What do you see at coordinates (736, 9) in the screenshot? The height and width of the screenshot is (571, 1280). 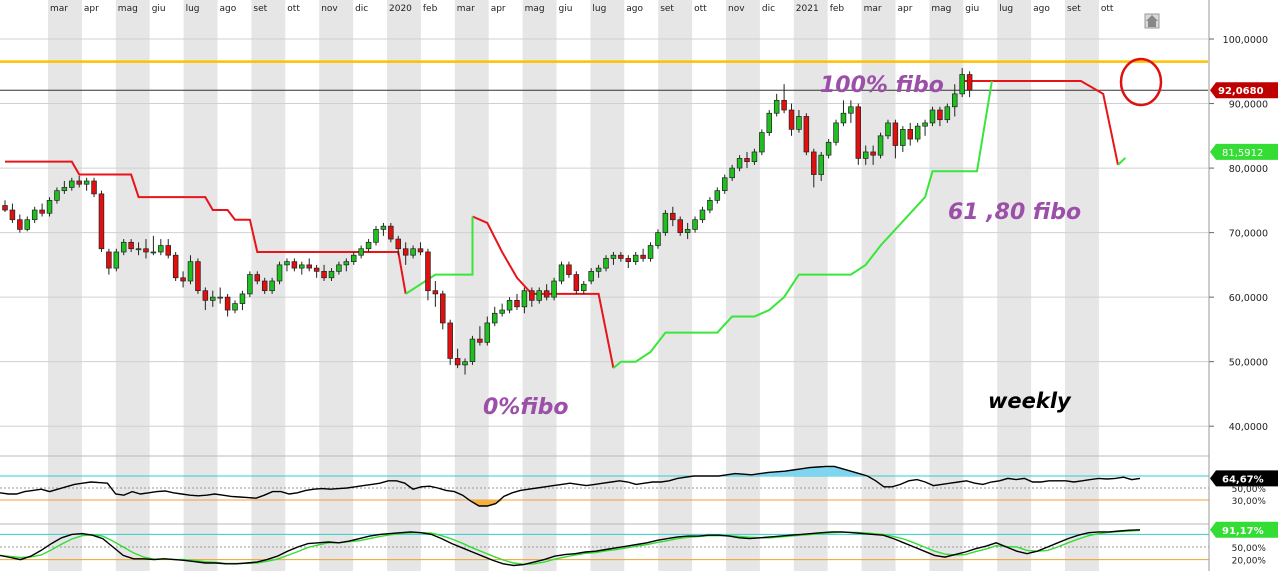 I see `month-label: nov` at bounding box center [736, 9].